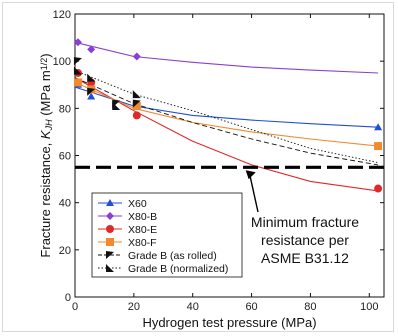 This screenshot has height=336, width=398. What do you see at coordinates (137, 204) in the screenshot?
I see `legend-label: X60` at bounding box center [137, 204].